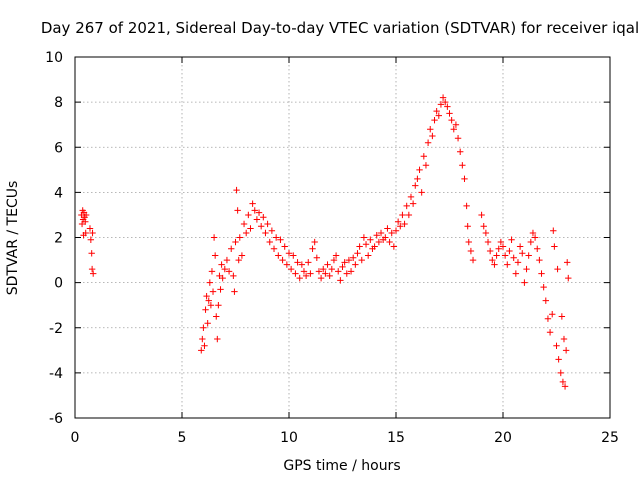 The width and height of the screenshot is (640, 480). I want to click on x-tick-label: 20, so click(503, 438).